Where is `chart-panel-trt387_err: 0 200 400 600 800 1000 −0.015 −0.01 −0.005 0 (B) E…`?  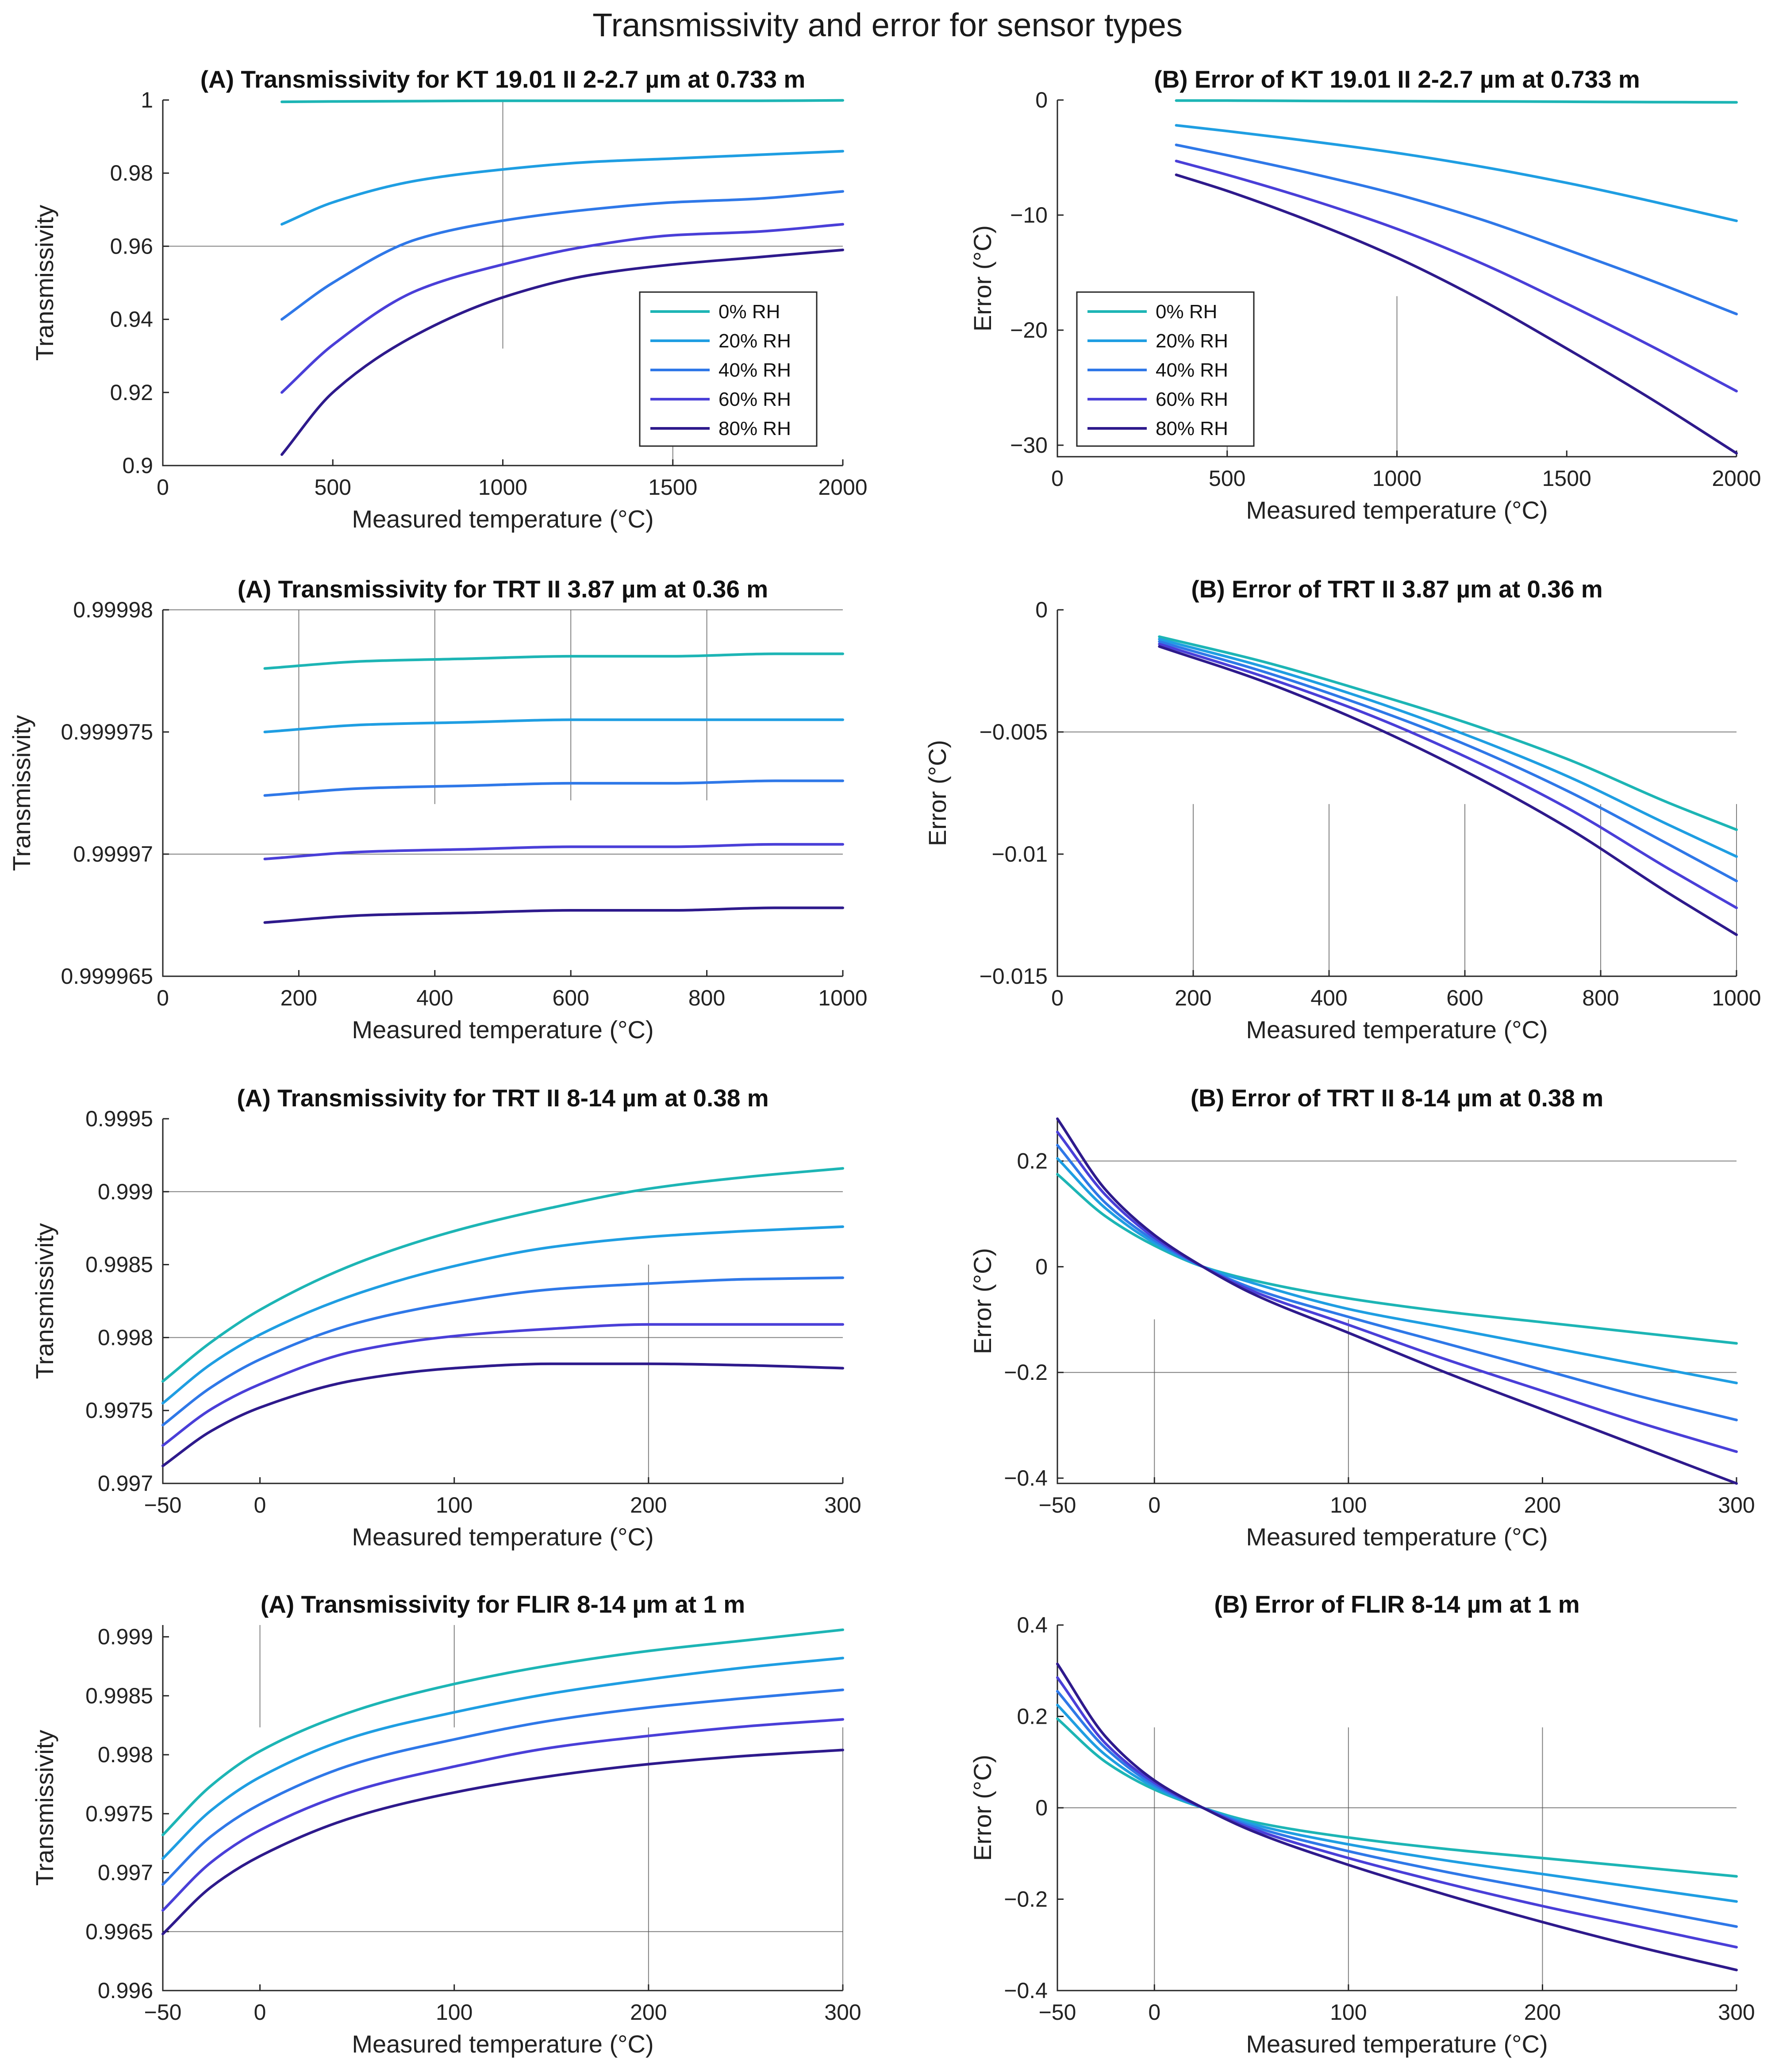 chart-panel-trt387_err: 0 200 400 600 800 1000 −0.015 −0.01 −0.005 0 (B) E… is located at coordinates (1342, 809).